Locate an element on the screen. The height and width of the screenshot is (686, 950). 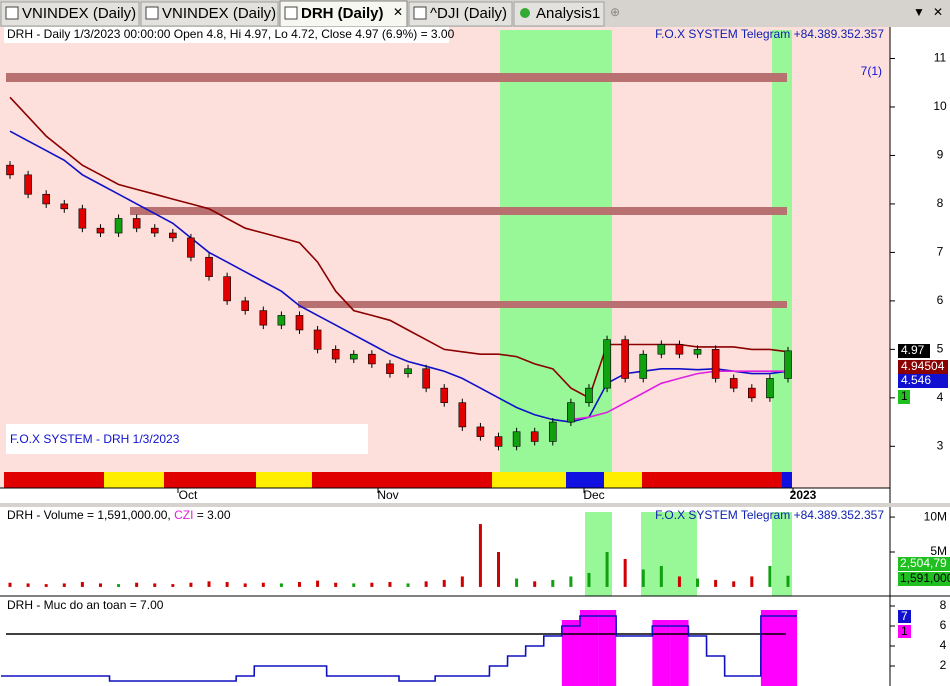
watermark: F.O.X SYSTEM - DRH 1/3/2023 is located at coordinates (95, 439).